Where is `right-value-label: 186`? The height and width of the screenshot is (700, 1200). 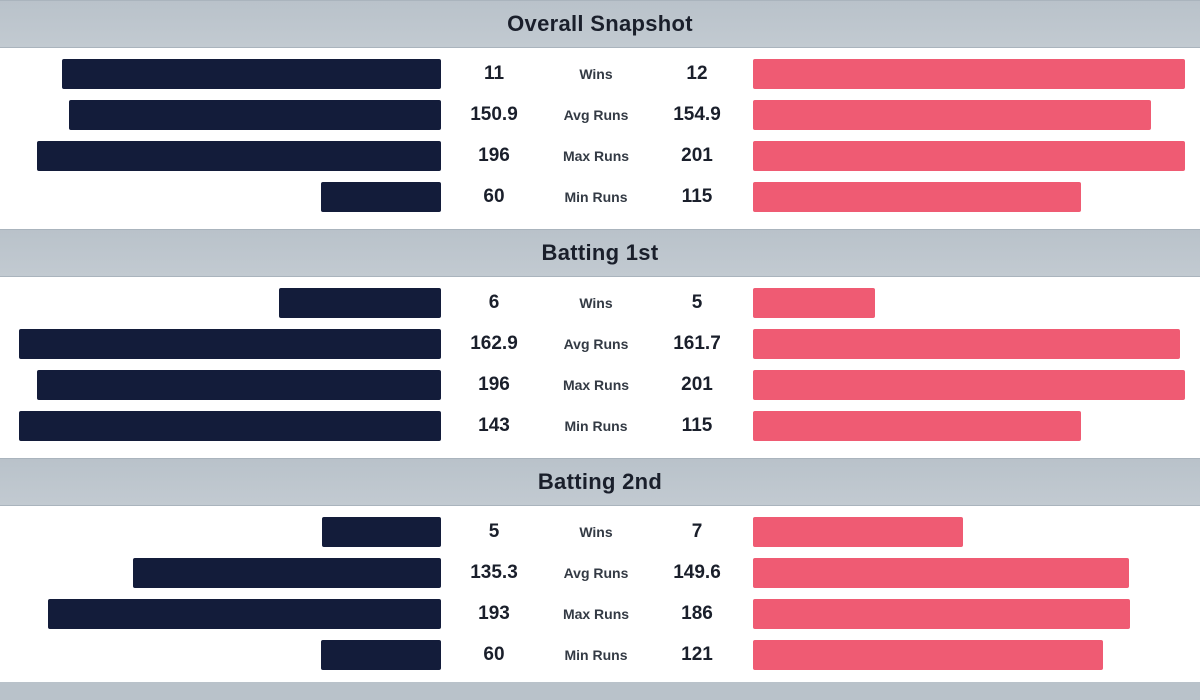 right-value-label: 186 is located at coordinates (697, 613).